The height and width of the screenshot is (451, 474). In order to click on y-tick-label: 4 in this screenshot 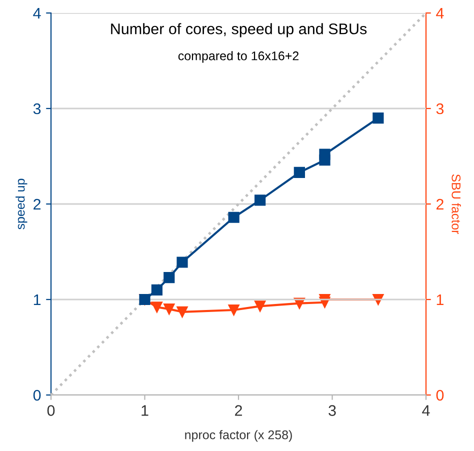, I will do `click(37, 13)`.